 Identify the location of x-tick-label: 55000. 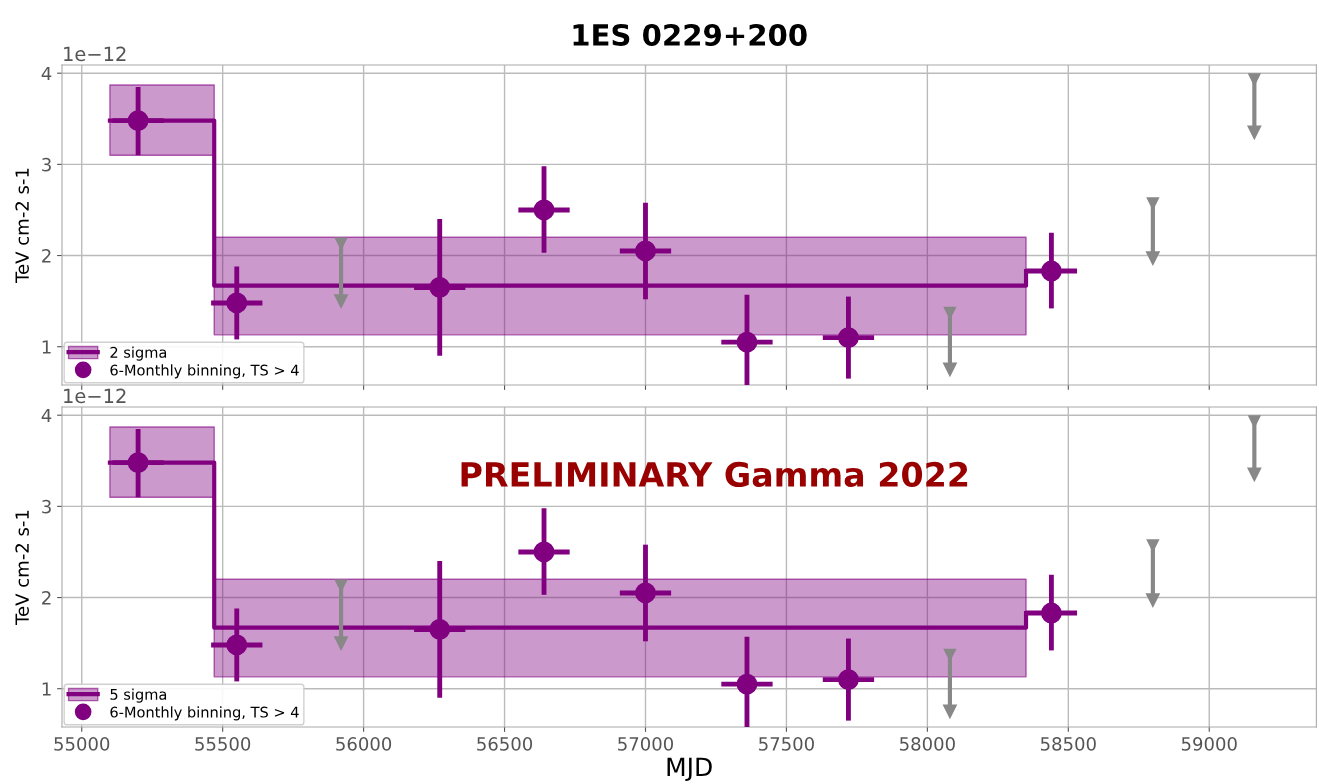
(82, 744).